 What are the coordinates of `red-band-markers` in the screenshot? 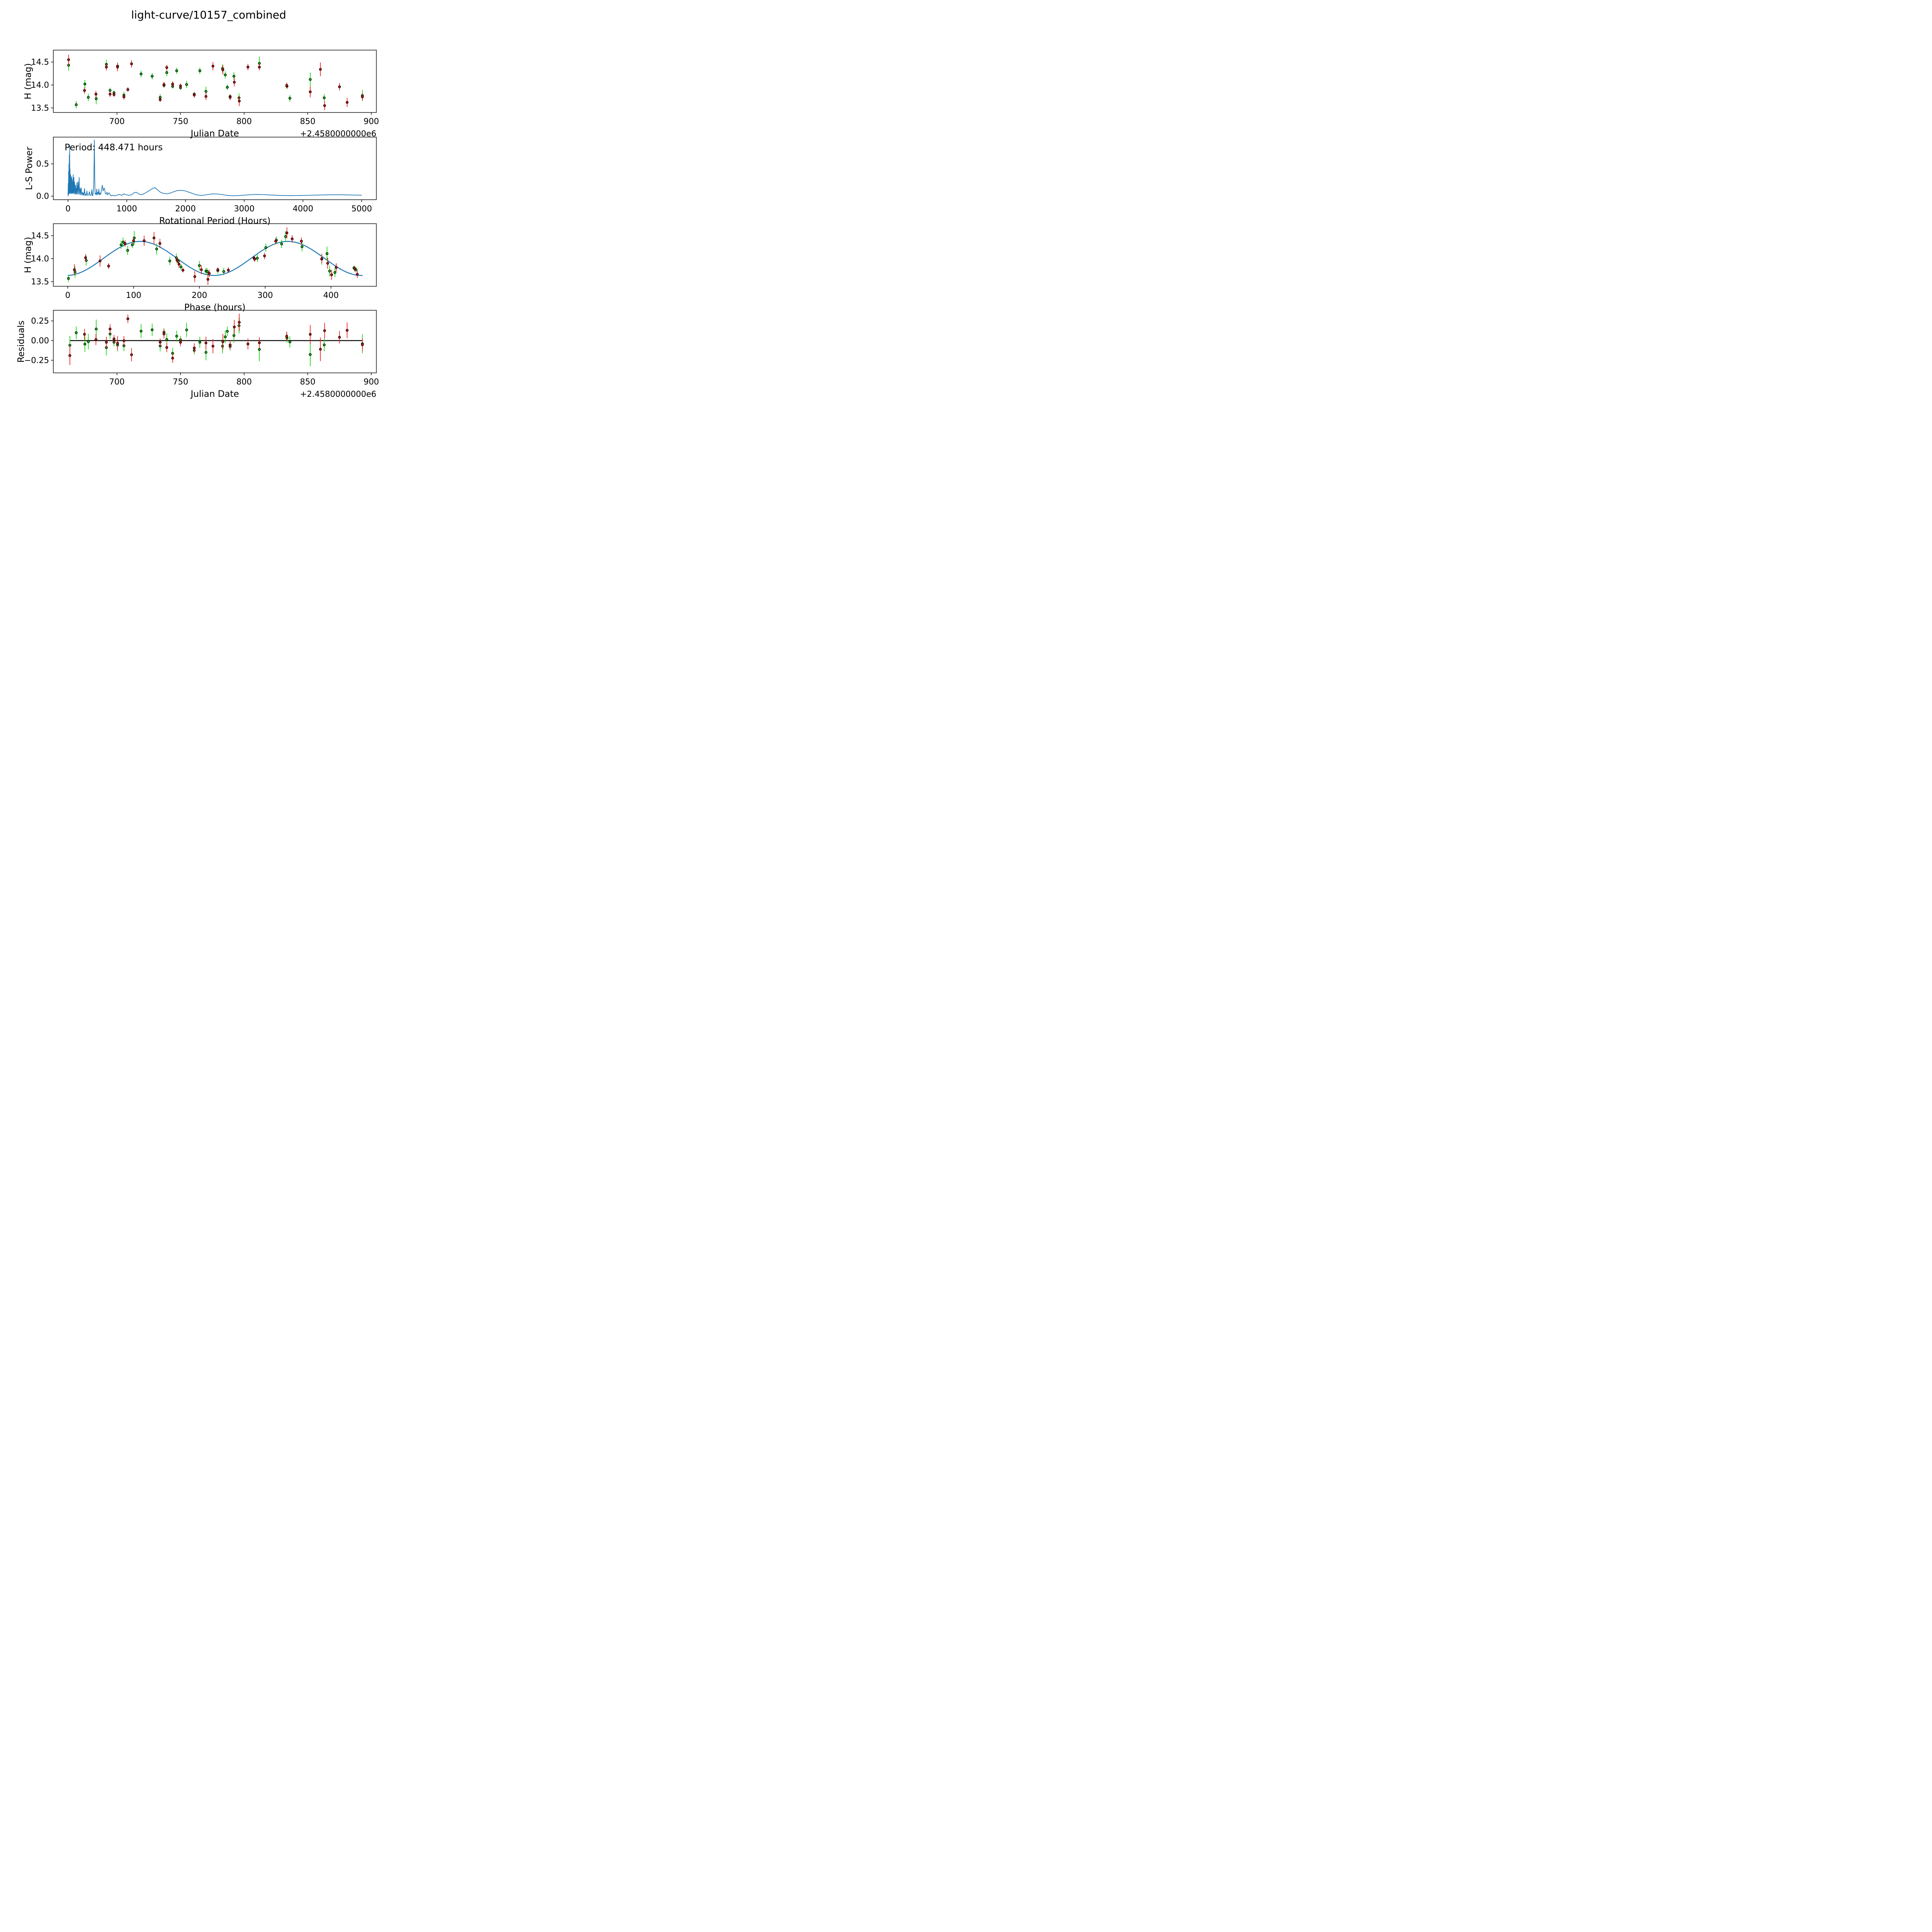 It's located at (216, 256).